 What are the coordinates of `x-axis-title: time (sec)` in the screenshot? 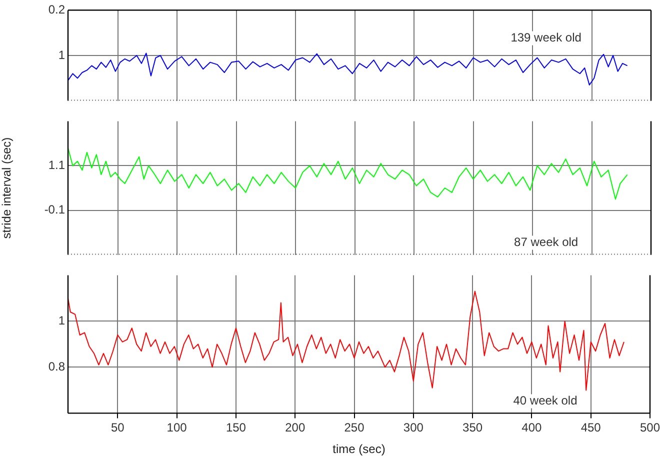 It's located at (359, 449).